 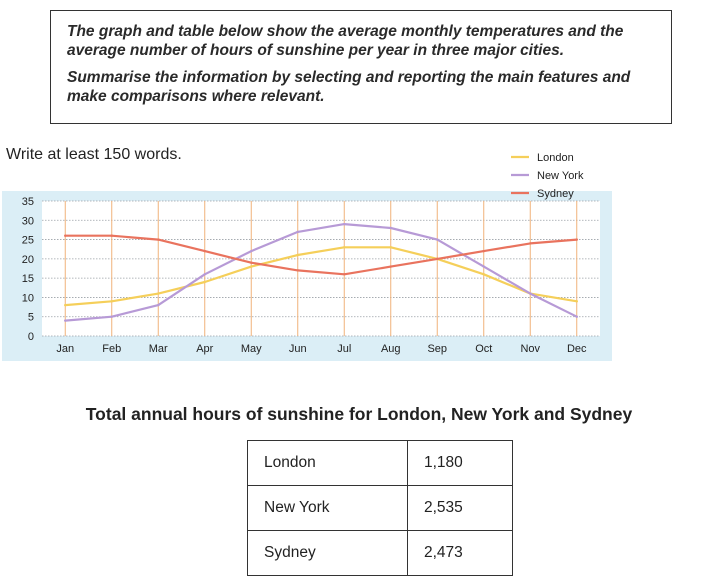 What do you see at coordinates (460, 508) in the screenshot?
I see `hours-cell: 2,535` at bounding box center [460, 508].